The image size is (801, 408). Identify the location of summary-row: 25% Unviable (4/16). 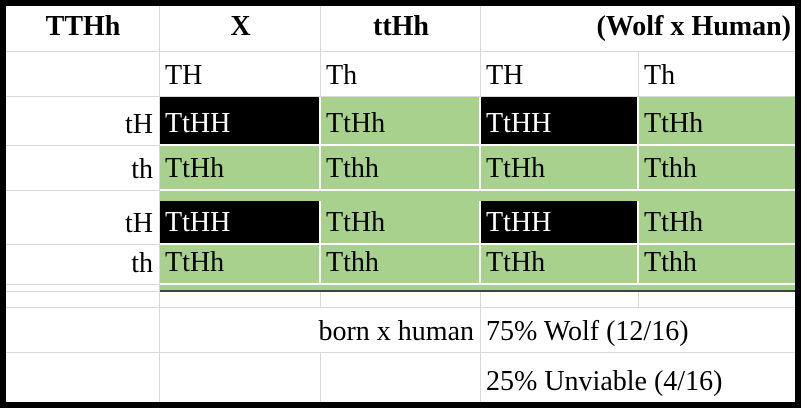
(400, 377).